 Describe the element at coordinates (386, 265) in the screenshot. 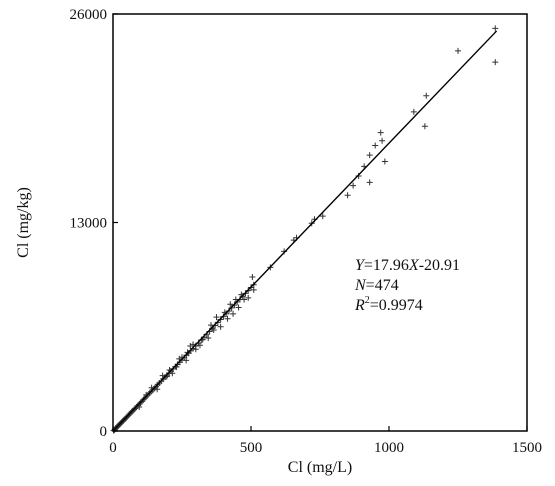

I see `equation-coef: =17.96` at that location.